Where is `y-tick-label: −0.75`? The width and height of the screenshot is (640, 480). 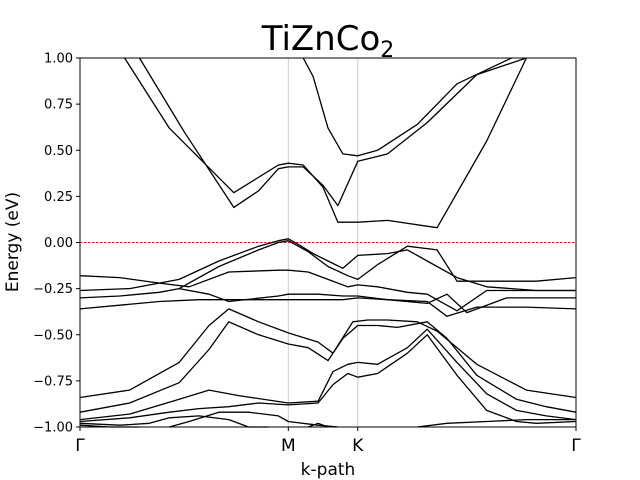
y-tick-label: −0.75 is located at coordinates (53, 381).